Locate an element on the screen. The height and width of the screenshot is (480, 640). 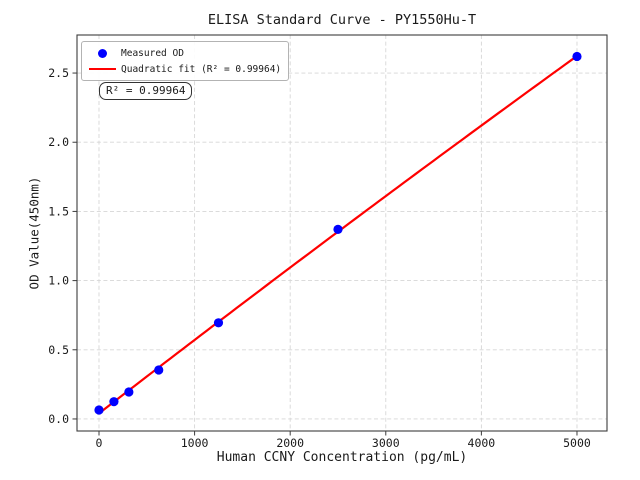
r-squared-annotation: R² = 0.99964 is located at coordinates (146, 91).